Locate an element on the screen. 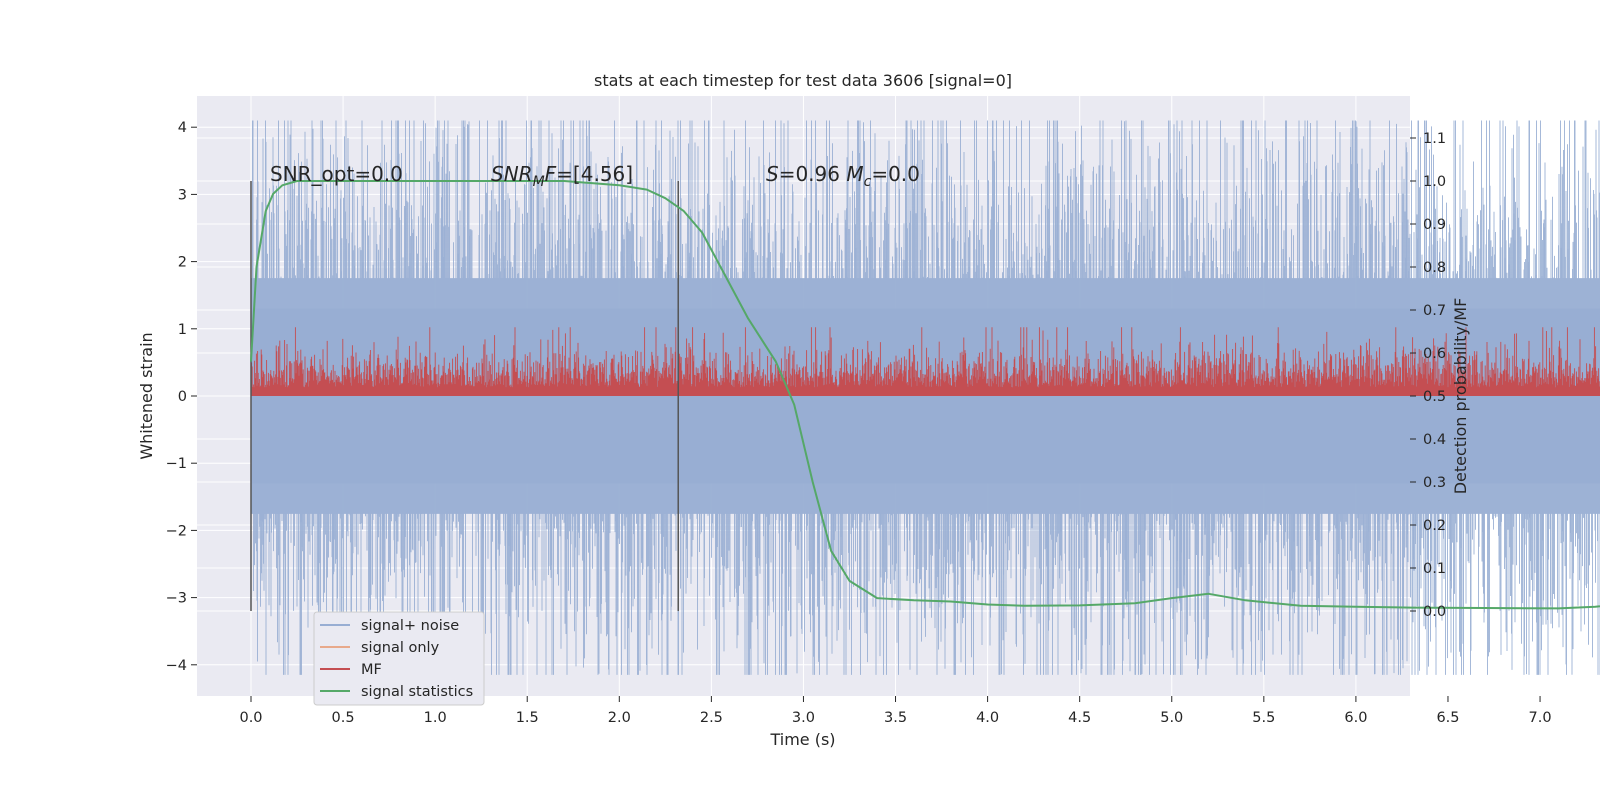  x-tick-label: 3.0 is located at coordinates (803, 718).